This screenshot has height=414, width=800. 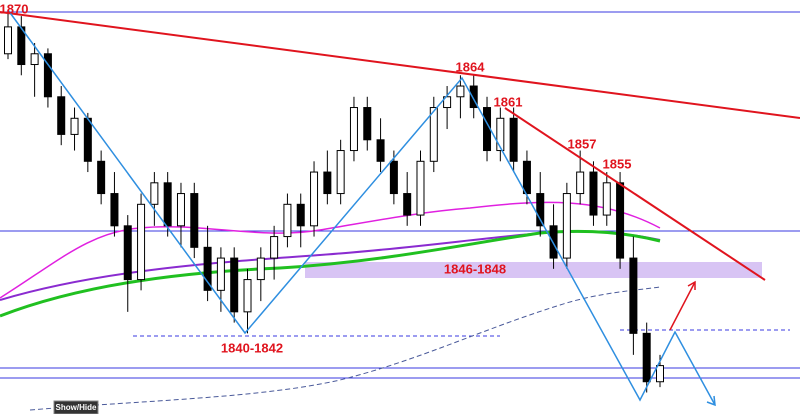 I want to click on button-label: Show/Hide, so click(x=76, y=407).